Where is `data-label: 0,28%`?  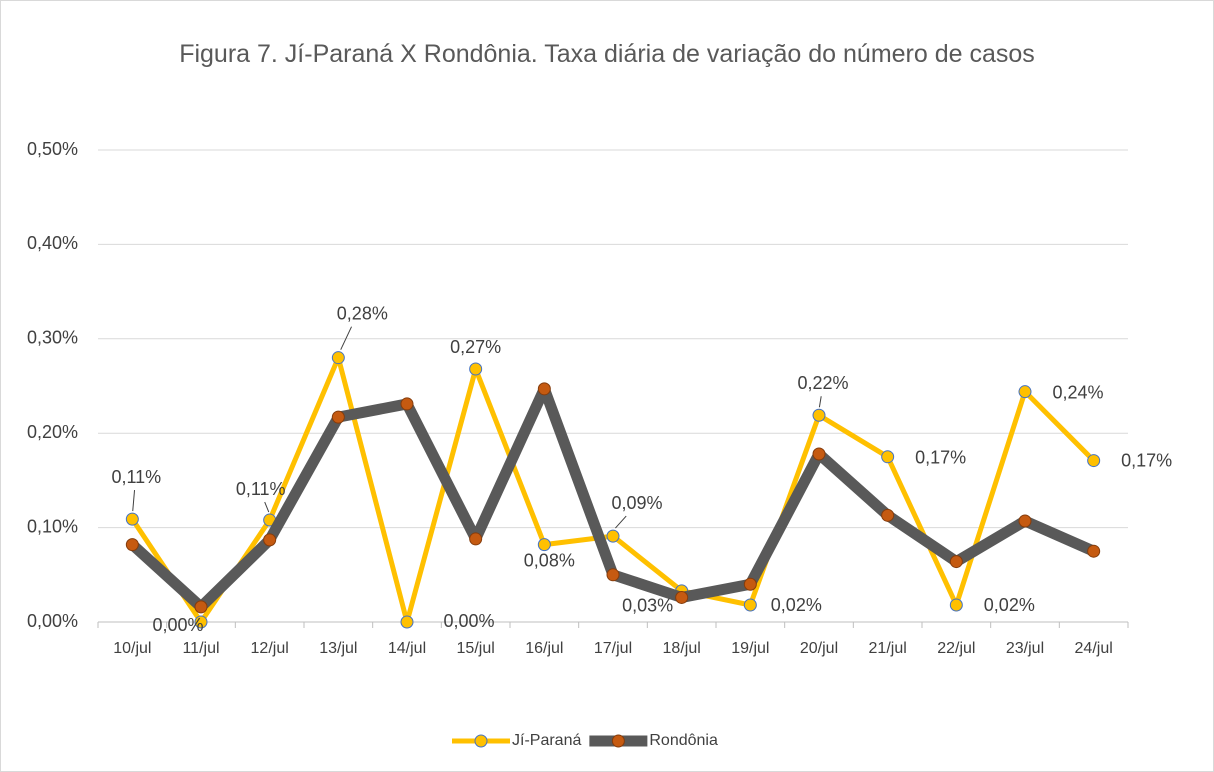
data-label: 0,28% is located at coordinates (362, 313).